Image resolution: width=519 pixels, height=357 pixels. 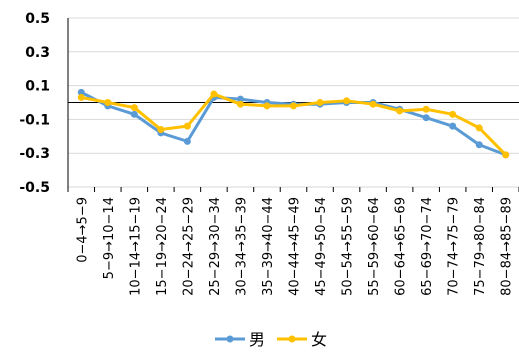 What do you see at coordinates (34, 120) in the screenshot?
I see `y-tick-label: -0.1` at bounding box center [34, 120].